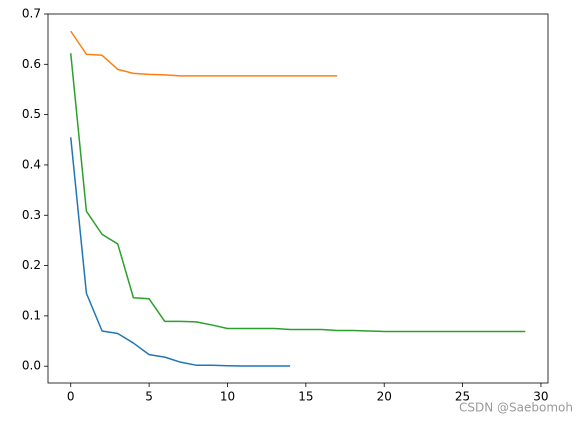 The height and width of the screenshot is (422, 587). I want to click on y-tick-label: 0.1, so click(31, 315).